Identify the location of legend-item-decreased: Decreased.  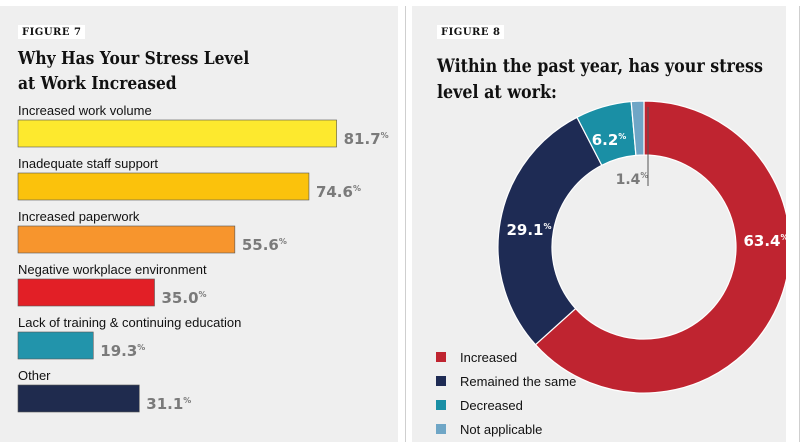
(506, 405).